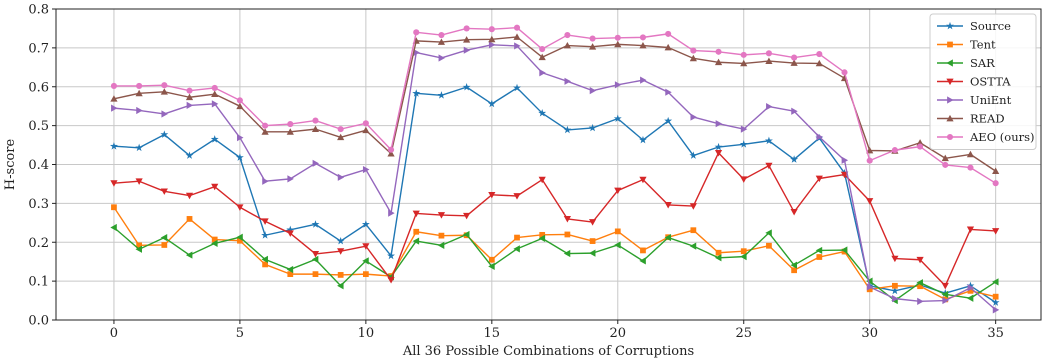  What do you see at coordinates (38, 87) in the screenshot?
I see `y-tick-label: 0.6` at bounding box center [38, 87].